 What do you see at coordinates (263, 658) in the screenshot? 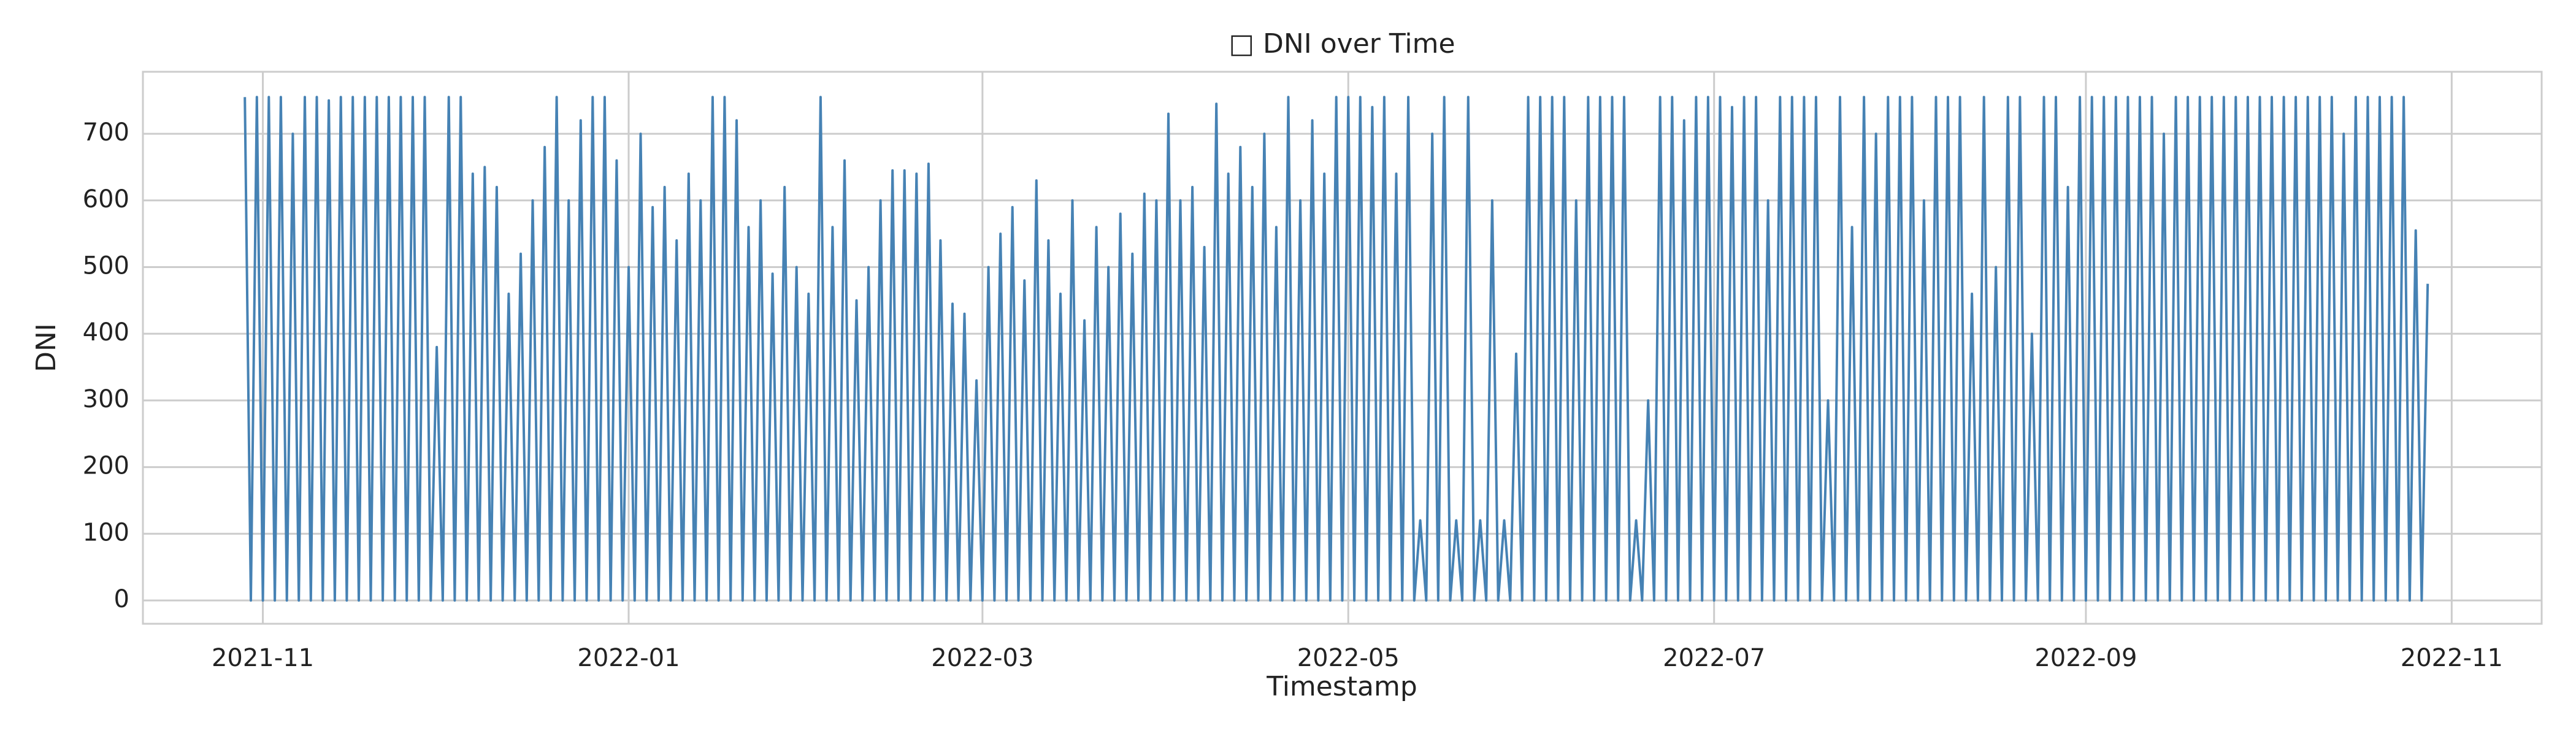
I see `x-tick-label: 2021-11` at bounding box center [263, 658].